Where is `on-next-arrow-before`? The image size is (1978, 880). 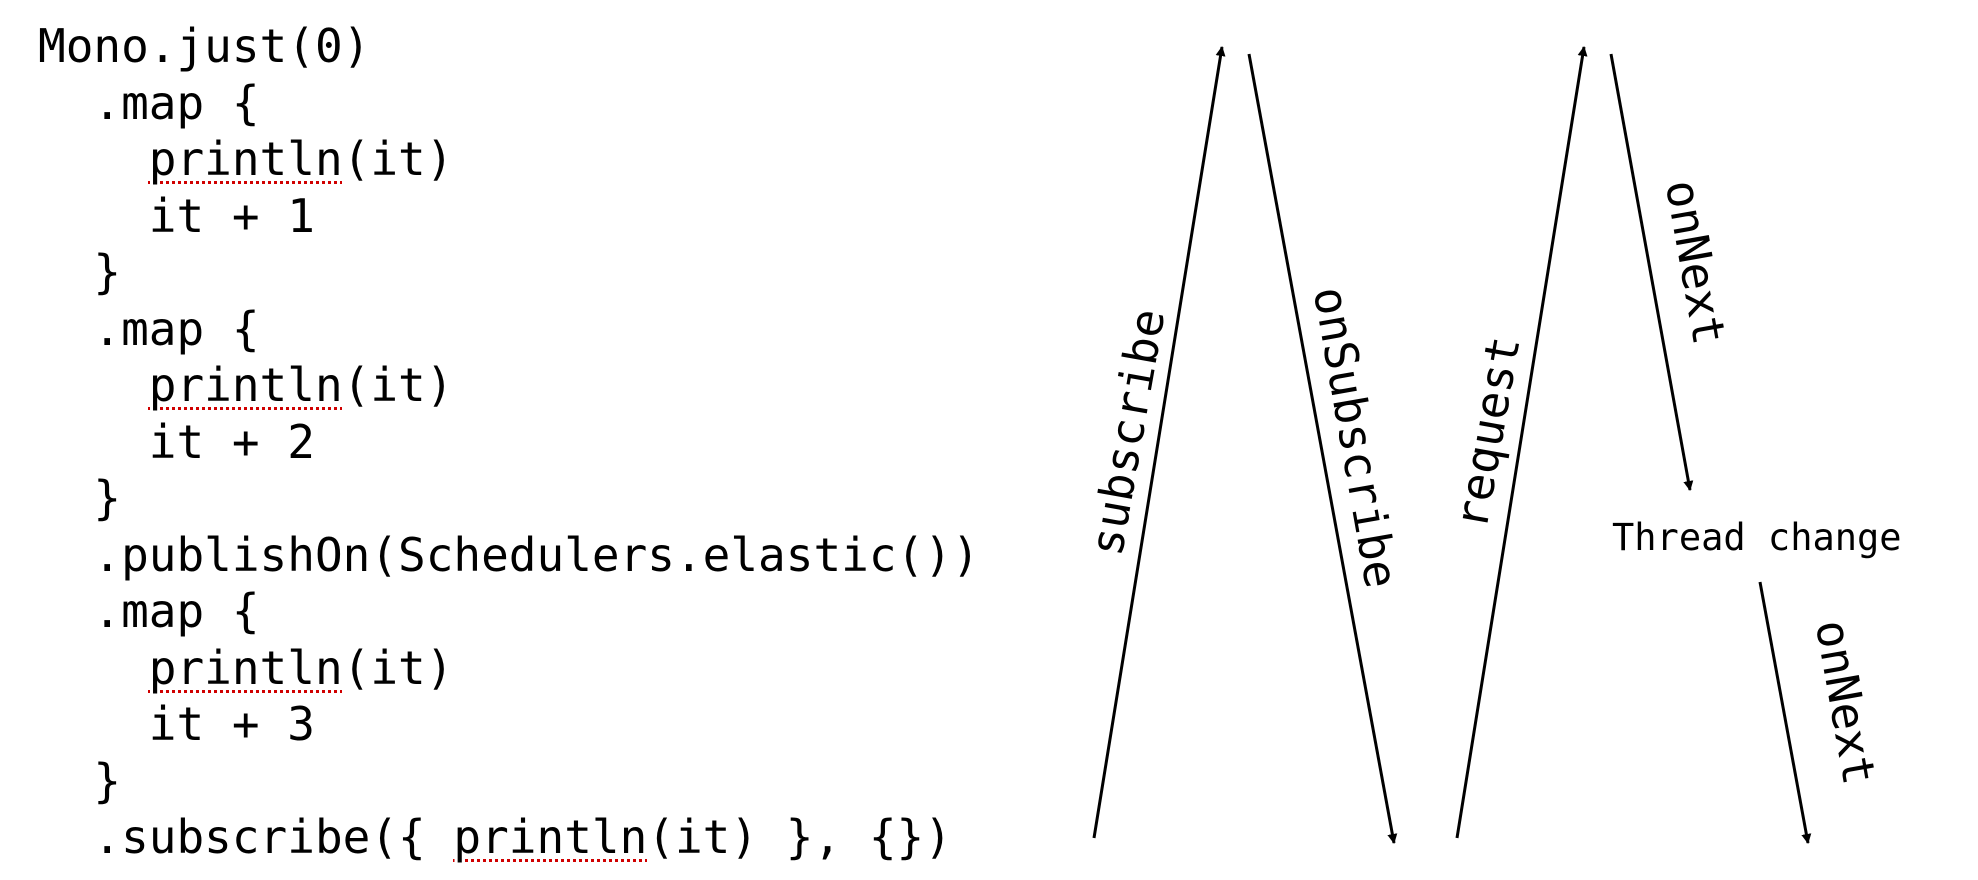
on-next-arrow-before is located at coordinates (1651, 272).